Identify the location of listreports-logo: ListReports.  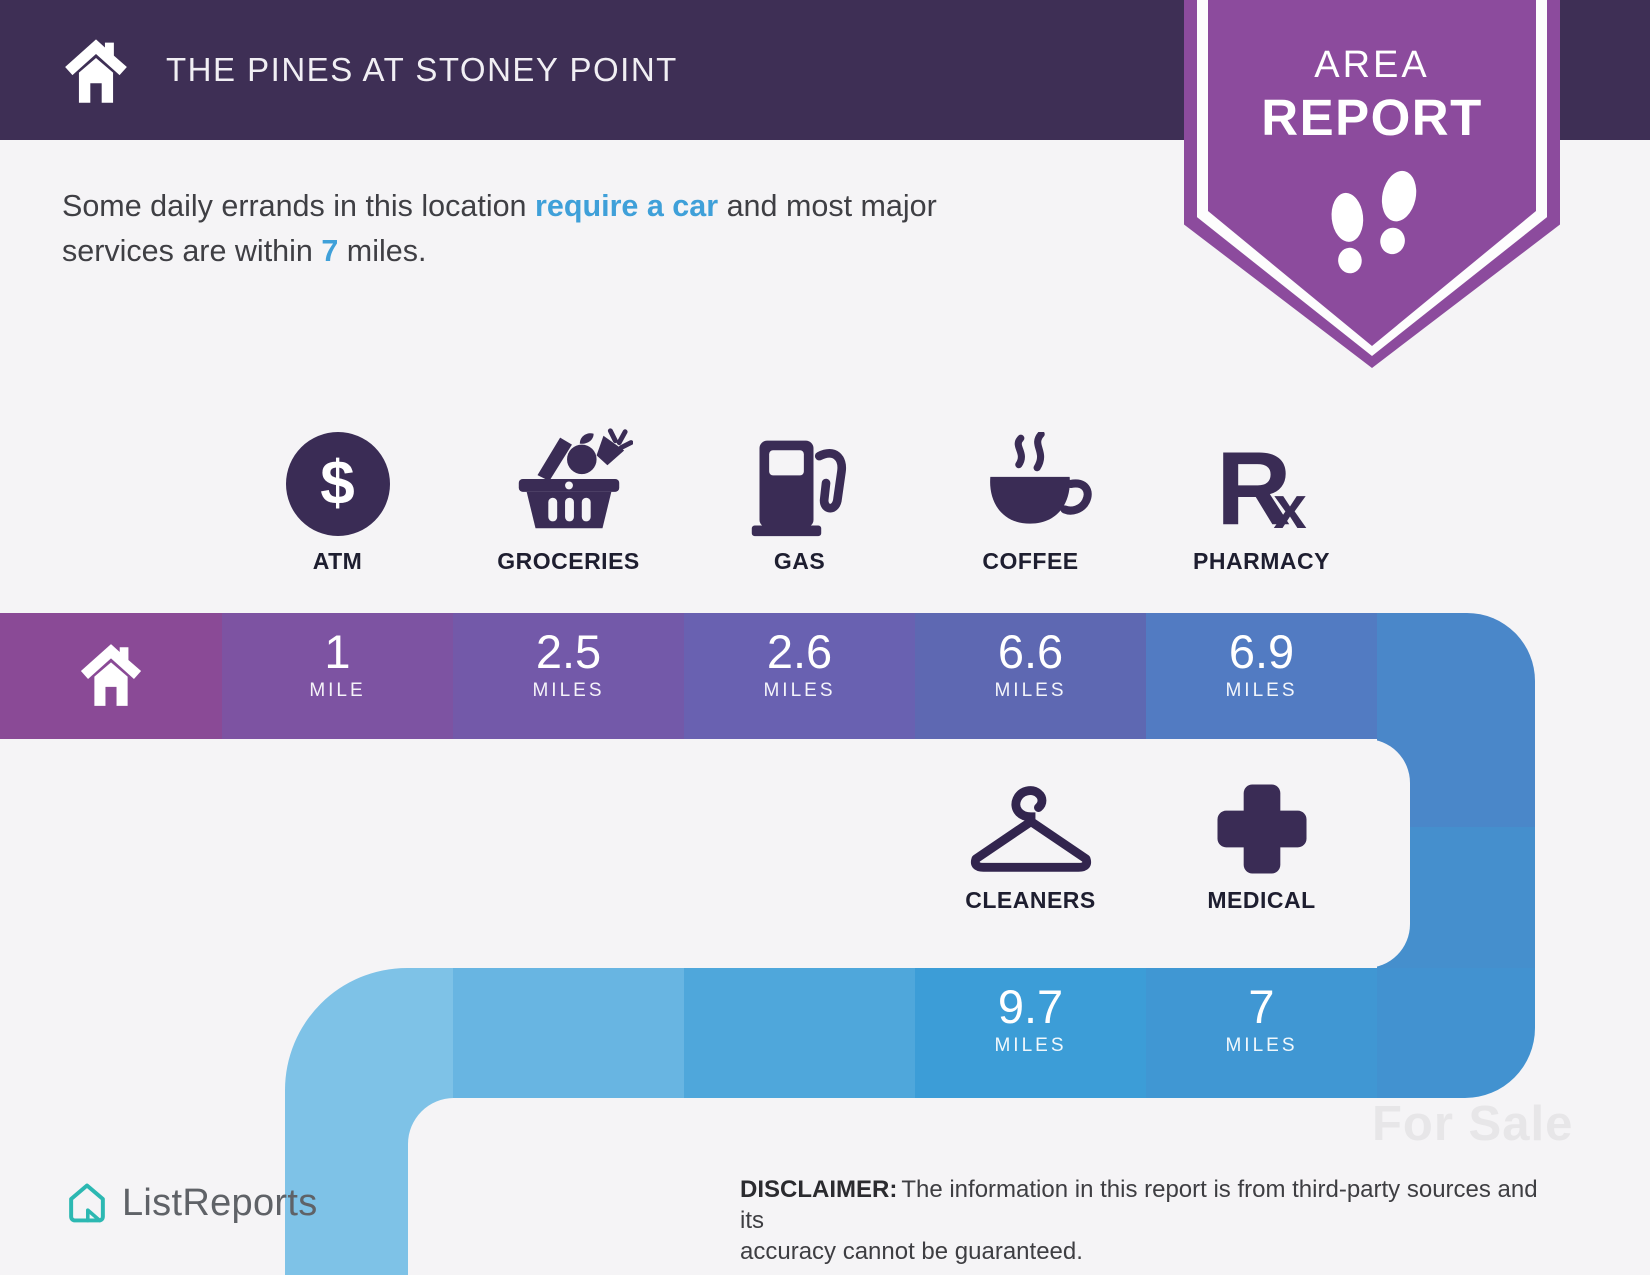
(191, 1203).